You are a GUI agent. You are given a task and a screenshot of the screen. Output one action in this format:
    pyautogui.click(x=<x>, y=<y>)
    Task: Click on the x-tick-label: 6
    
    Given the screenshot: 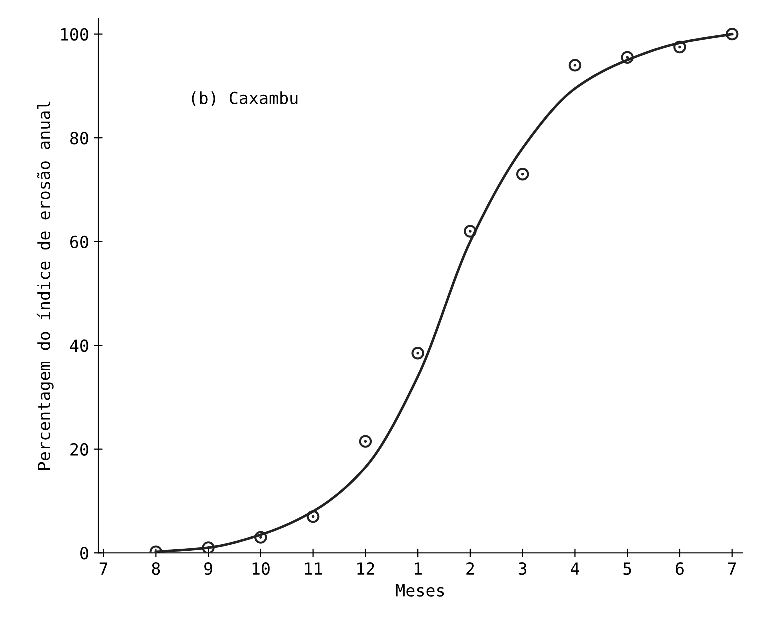 What is the action you would take?
    pyautogui.click(x=680, y=569)
    